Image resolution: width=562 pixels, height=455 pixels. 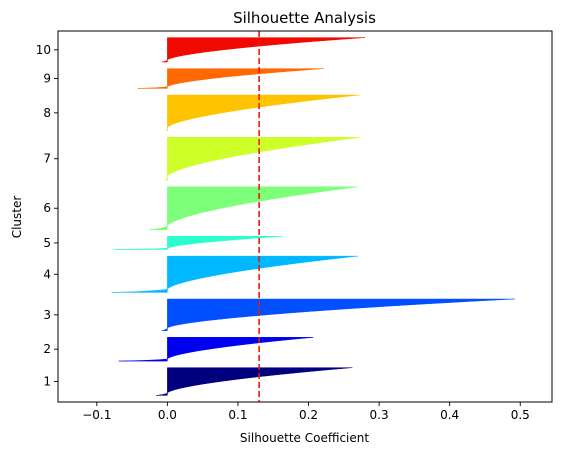 I want to click on y-axis-ticks: 1 2 3 4 5 6 7 8 9 10, so click(x=47, y=216).